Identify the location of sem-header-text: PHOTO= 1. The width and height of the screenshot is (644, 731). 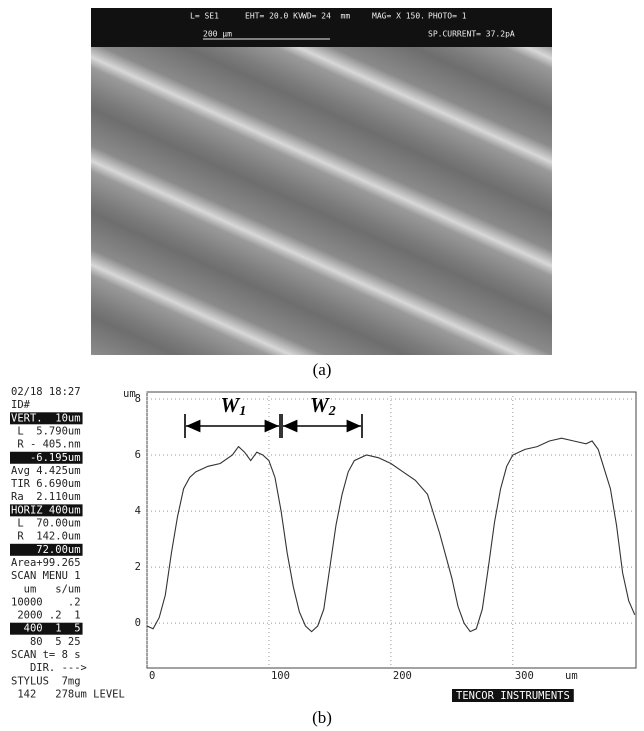
(447, 16).